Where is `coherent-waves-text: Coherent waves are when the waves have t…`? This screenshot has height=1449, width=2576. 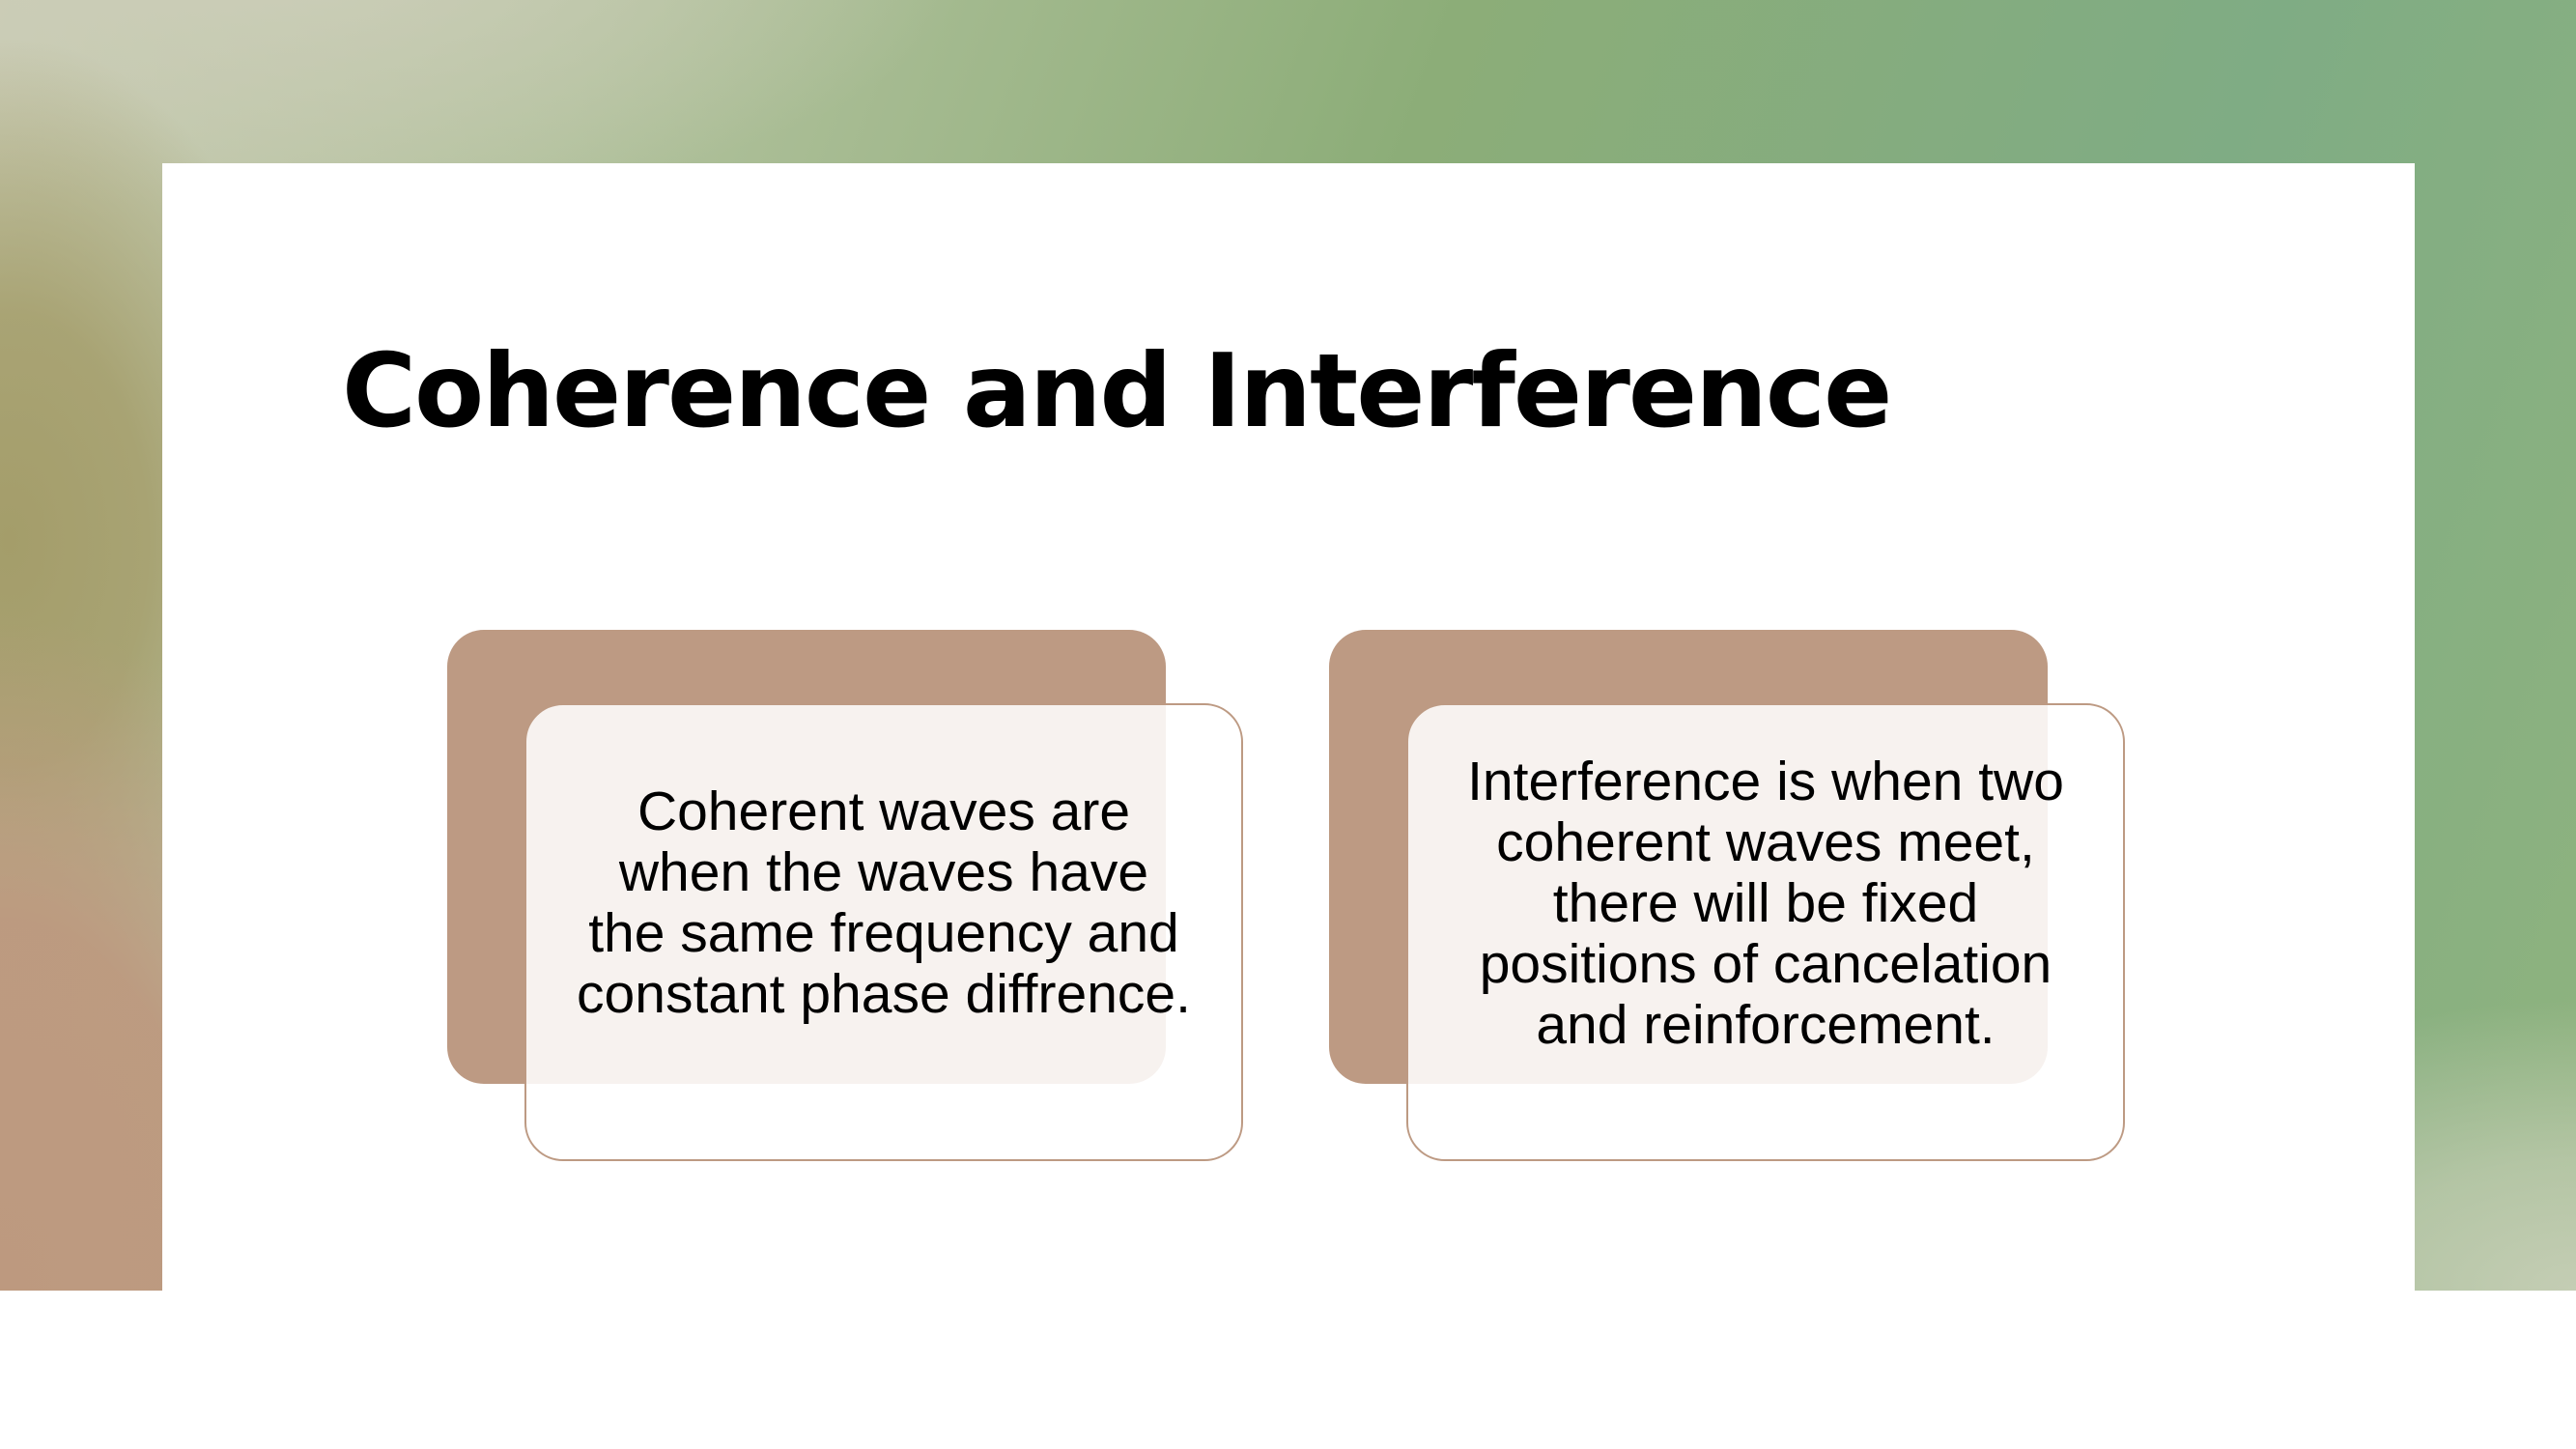 coherent-waves-text: Coherent waves are when the waves have t… is located at coordinates (884, 903).